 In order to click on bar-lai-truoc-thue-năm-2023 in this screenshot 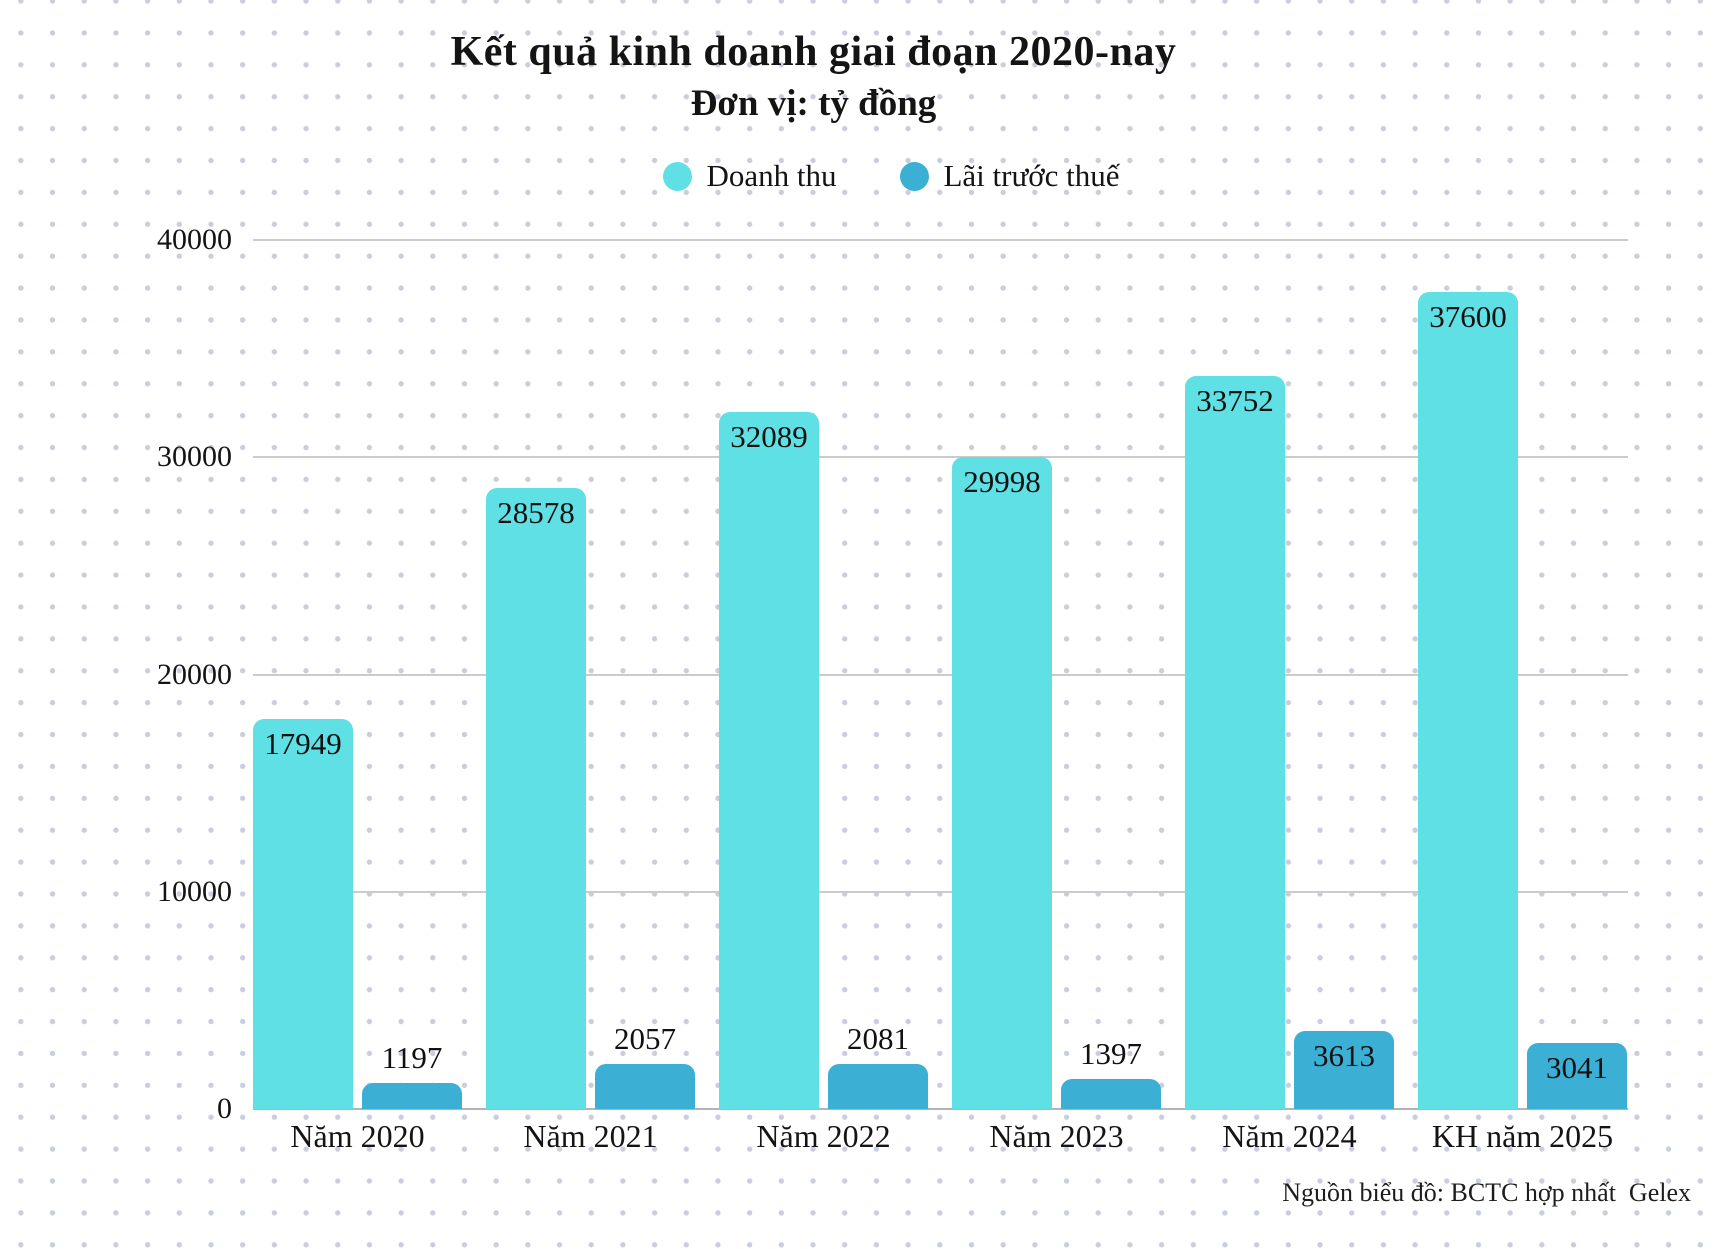, I will do `click(1111, 1093)`.